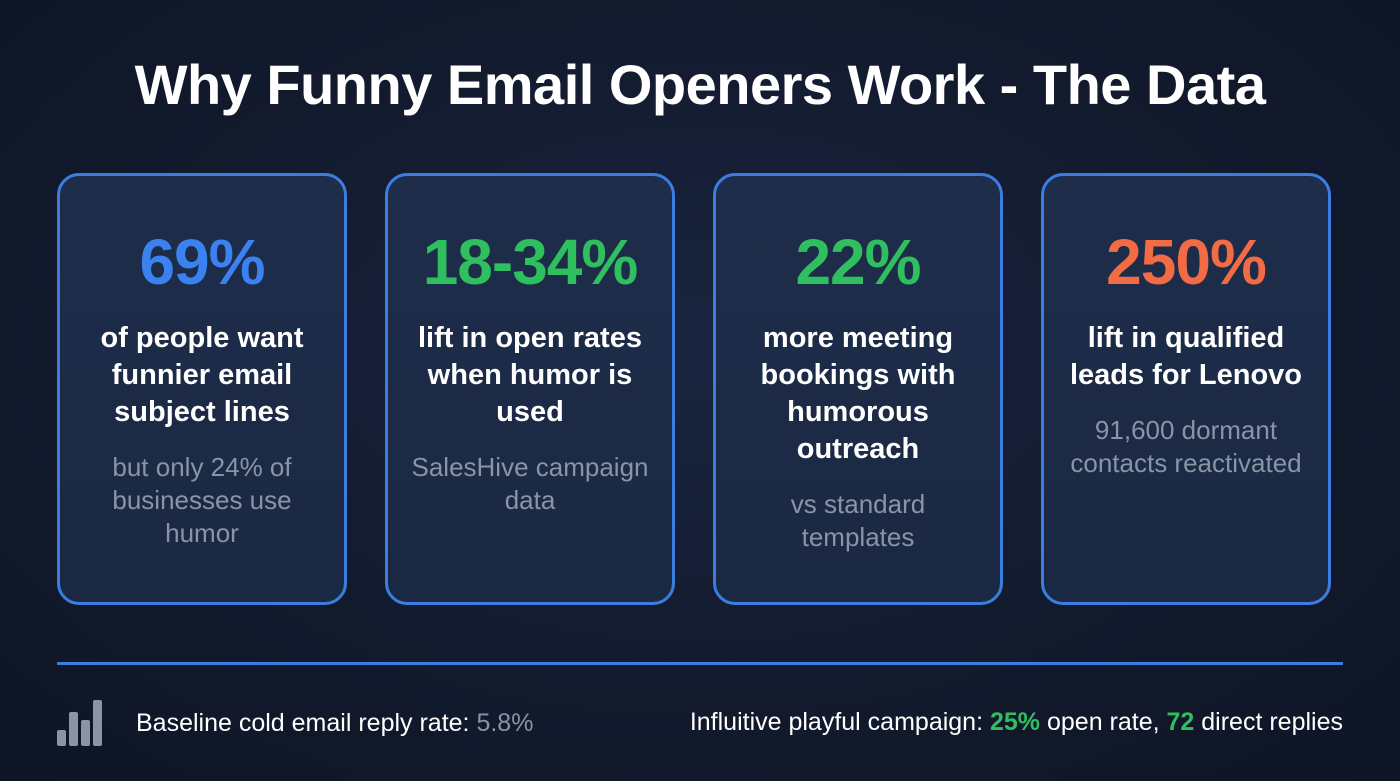 This screenshot has width=1400, height=781. I want to click on stat-note: but only 24% of businesses use humor, so click(202, 500).